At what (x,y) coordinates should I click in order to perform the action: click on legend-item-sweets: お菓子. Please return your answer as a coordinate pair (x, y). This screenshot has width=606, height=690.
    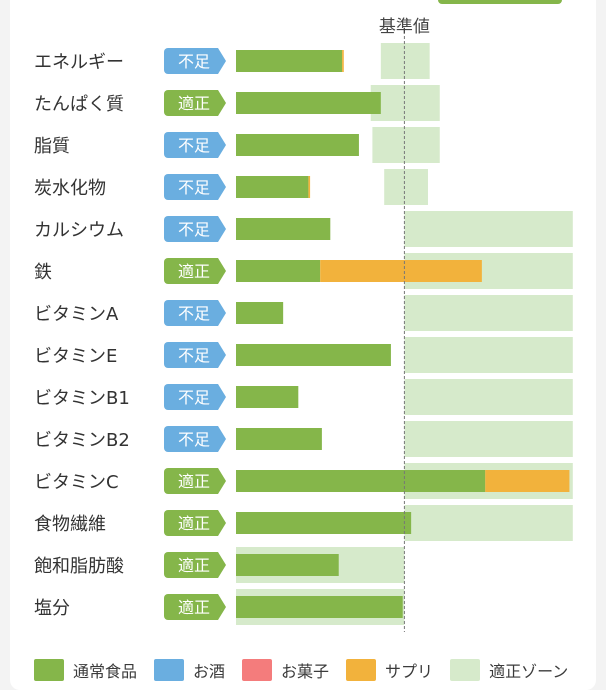
    Looking at the image, I should click on (285, 670).